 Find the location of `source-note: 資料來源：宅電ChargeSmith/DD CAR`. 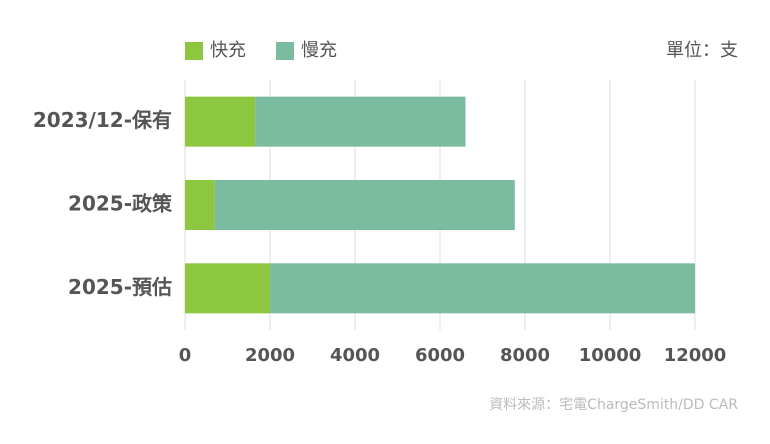

source-note: 資料來源：宅電ChargeSmith/DD CAR is located at coordinates (613, 405).